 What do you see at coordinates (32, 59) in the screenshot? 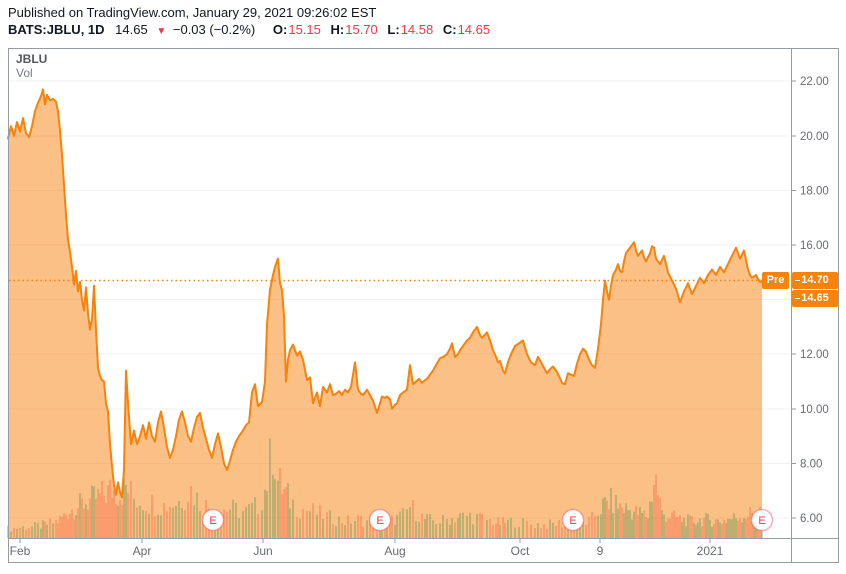
I see `legend-symbol: JBLU` at bounding box center [32, 59].